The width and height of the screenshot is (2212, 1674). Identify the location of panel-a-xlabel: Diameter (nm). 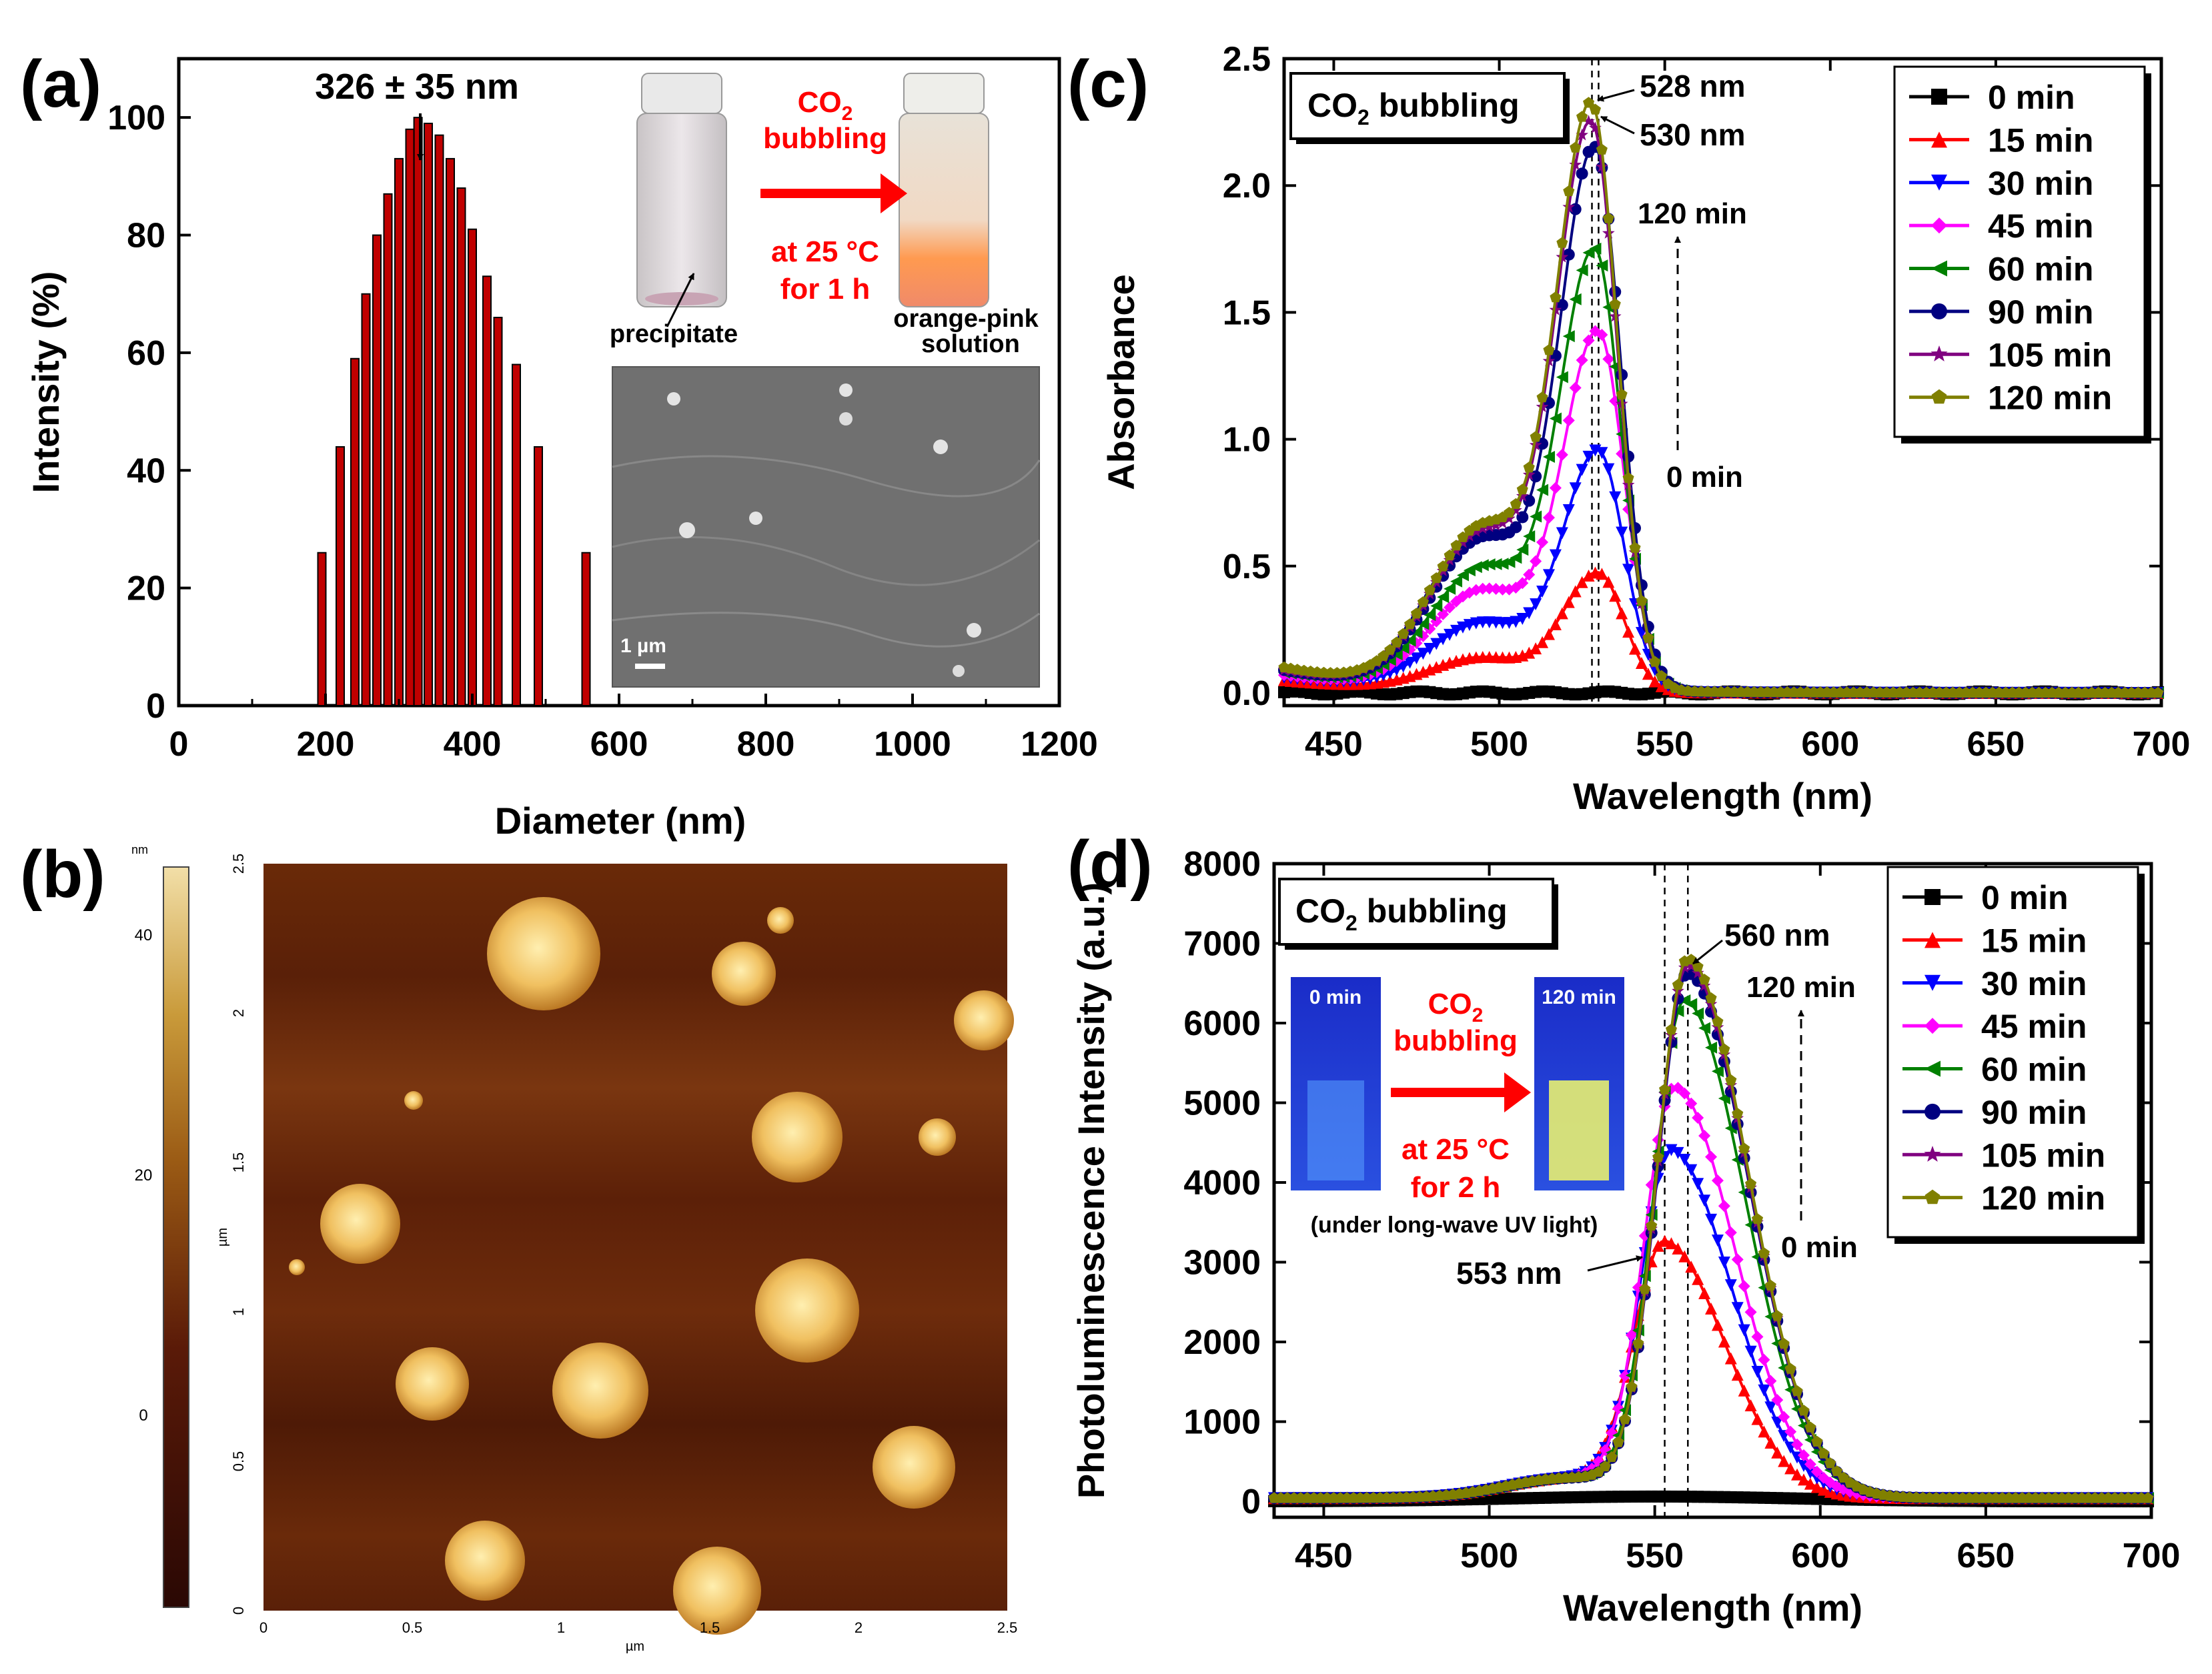
(620, 821).